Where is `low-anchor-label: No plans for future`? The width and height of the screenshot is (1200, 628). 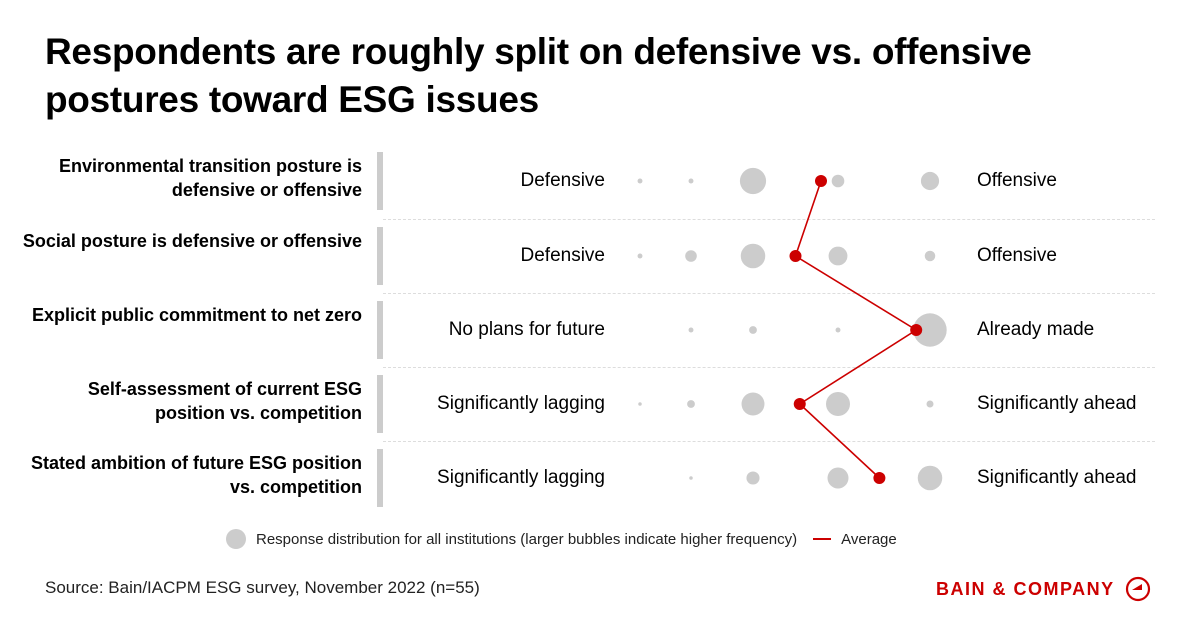 low-anchor-label: No plans for future is located at coordinates (526, 329).